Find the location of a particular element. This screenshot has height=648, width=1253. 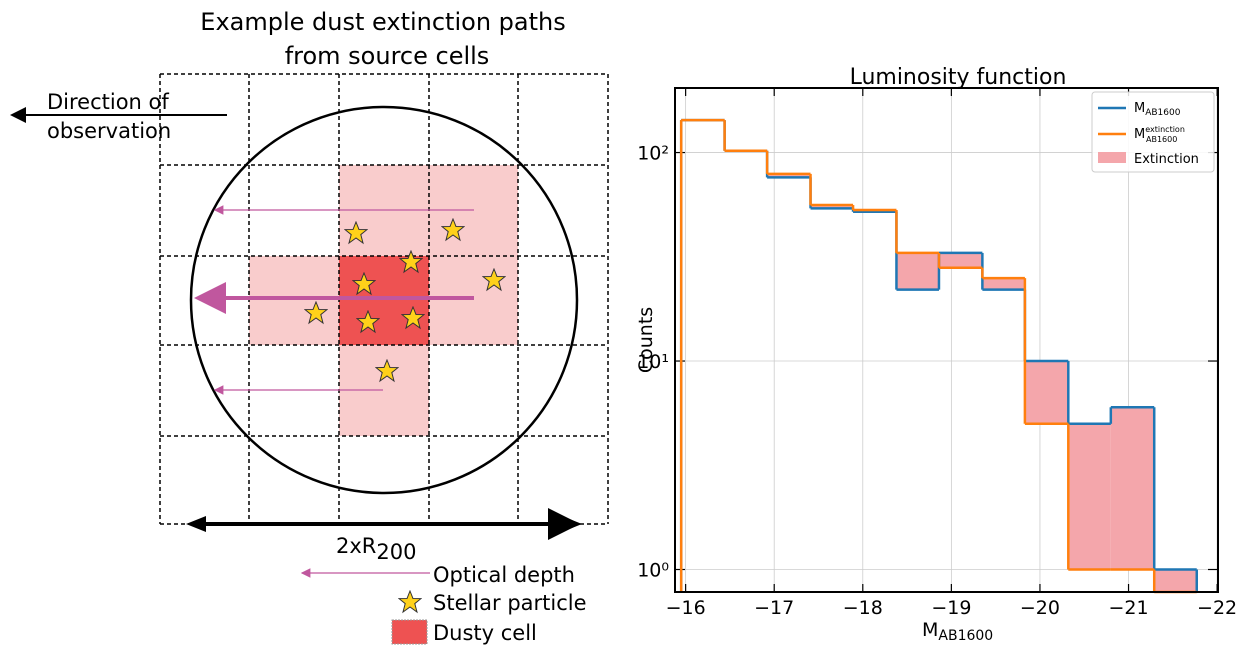

x-tick-label: −16 is located at coordinates (686, 608).